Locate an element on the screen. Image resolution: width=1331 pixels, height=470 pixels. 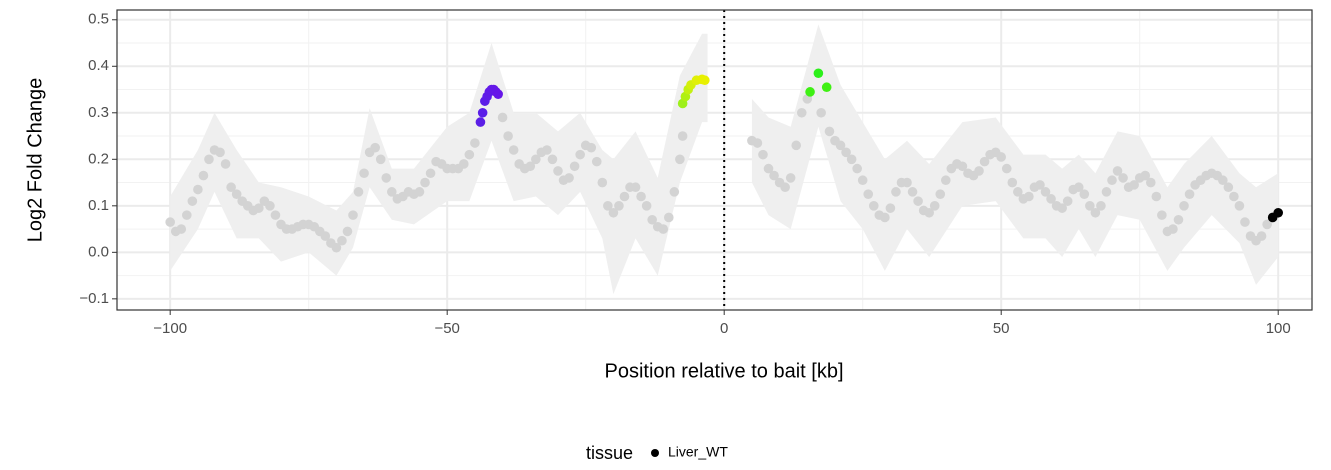
x-tick-label: 50 is located at coordinates (1001, 328).